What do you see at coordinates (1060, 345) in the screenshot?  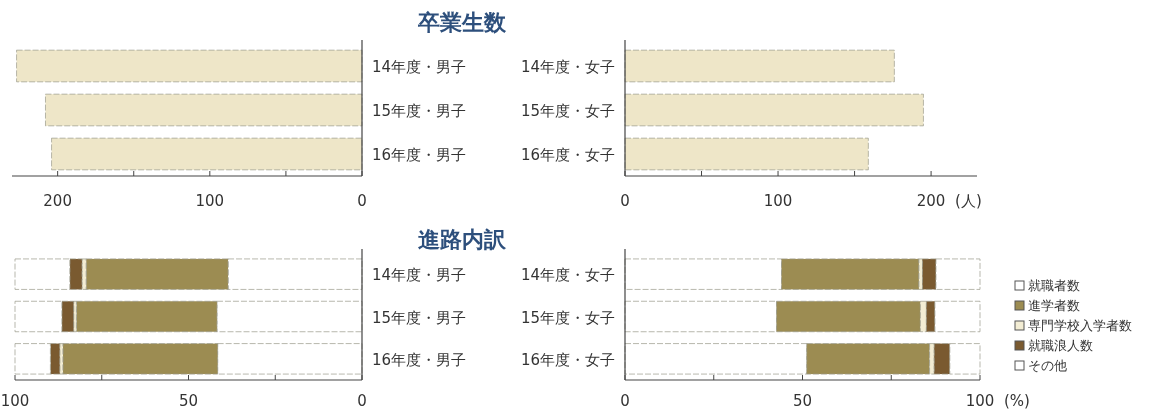 I see `legend-label: 就職浪人数` at bounding box center [1060, 345].